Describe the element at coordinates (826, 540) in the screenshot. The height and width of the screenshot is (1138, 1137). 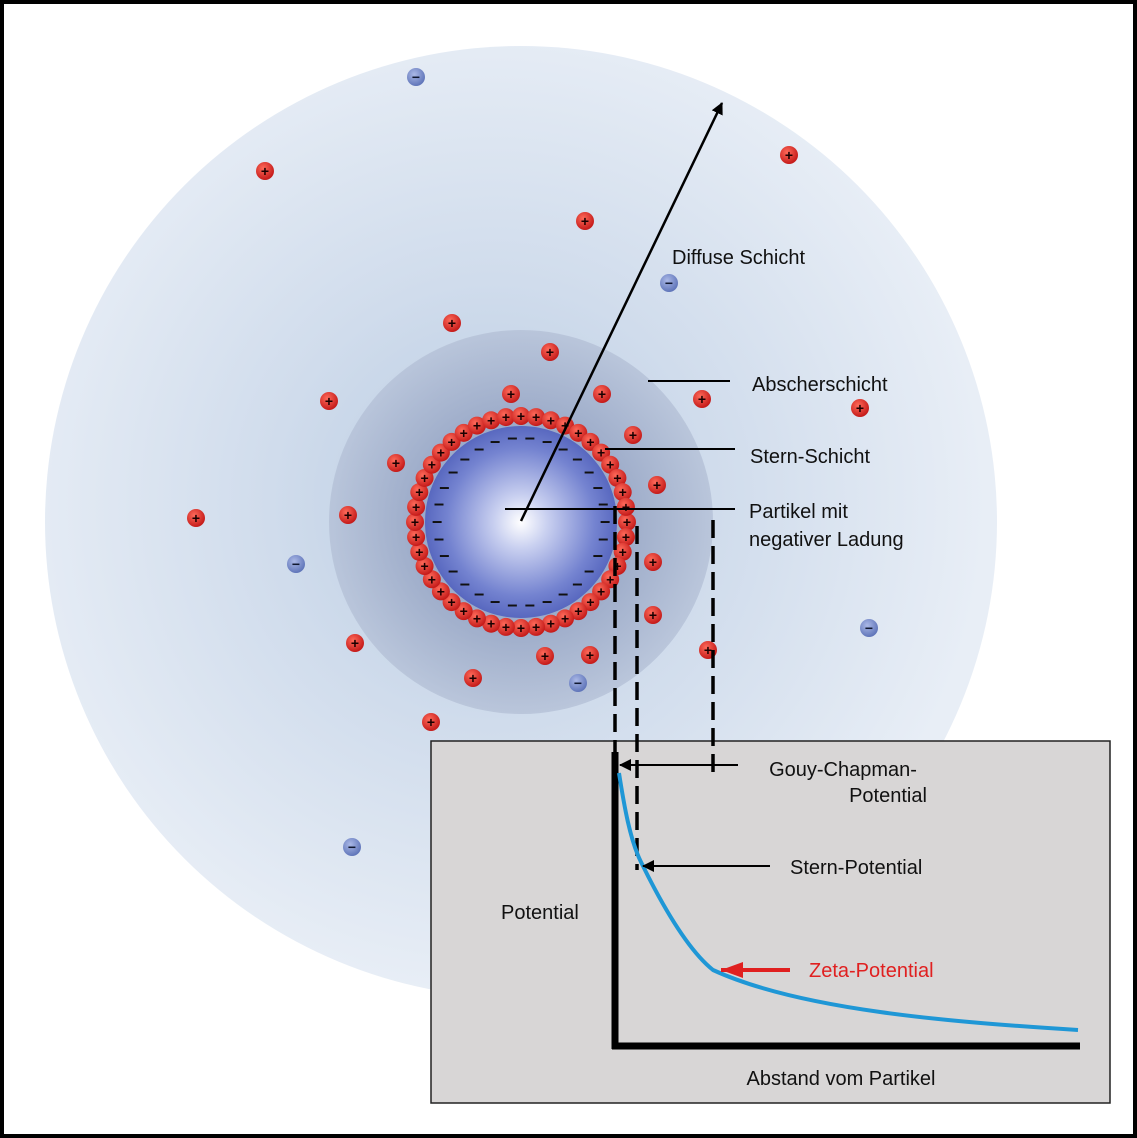
I see `particle-label-line2: negativer Ladung` at that location.